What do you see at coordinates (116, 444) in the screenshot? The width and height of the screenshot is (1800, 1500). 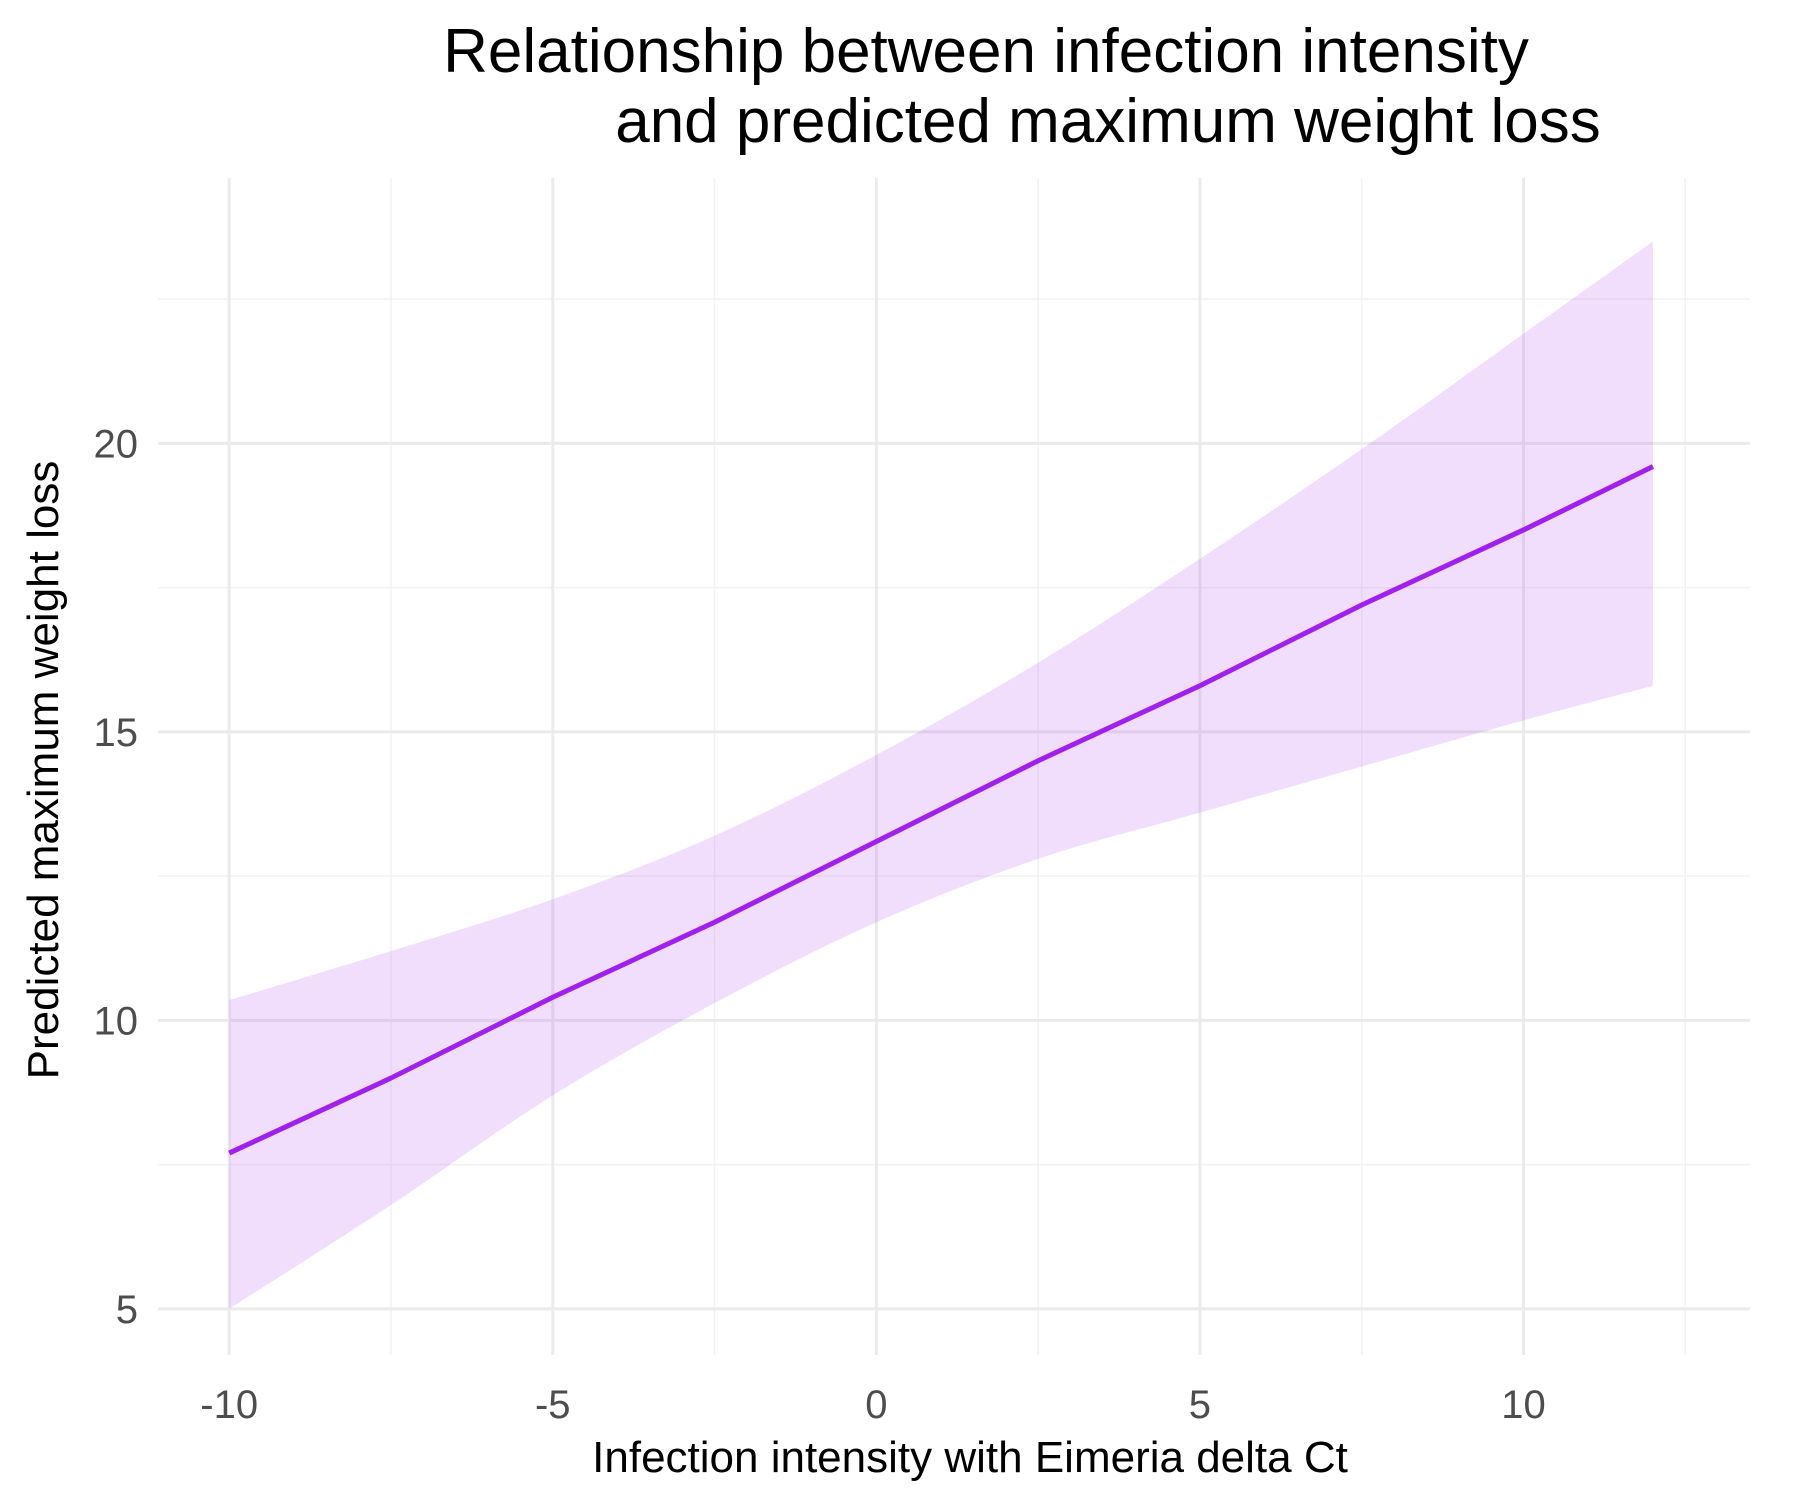 I see `y-tick-label: 20` at bounding box center [116, 444].